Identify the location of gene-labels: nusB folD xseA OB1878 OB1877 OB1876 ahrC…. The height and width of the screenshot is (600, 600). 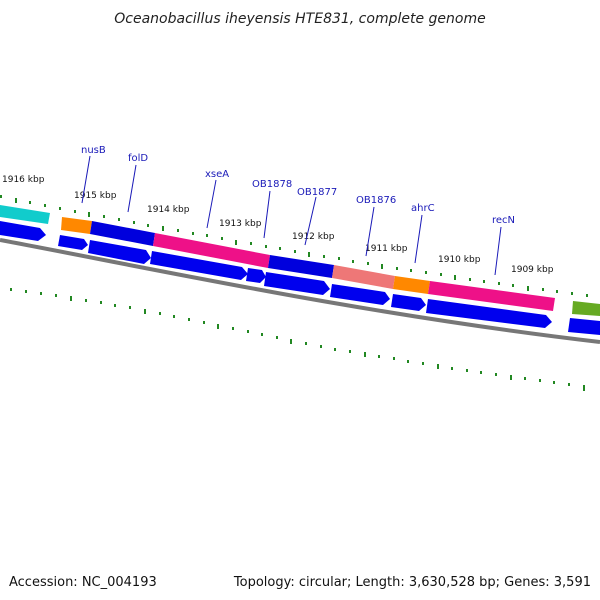
(298, 185).